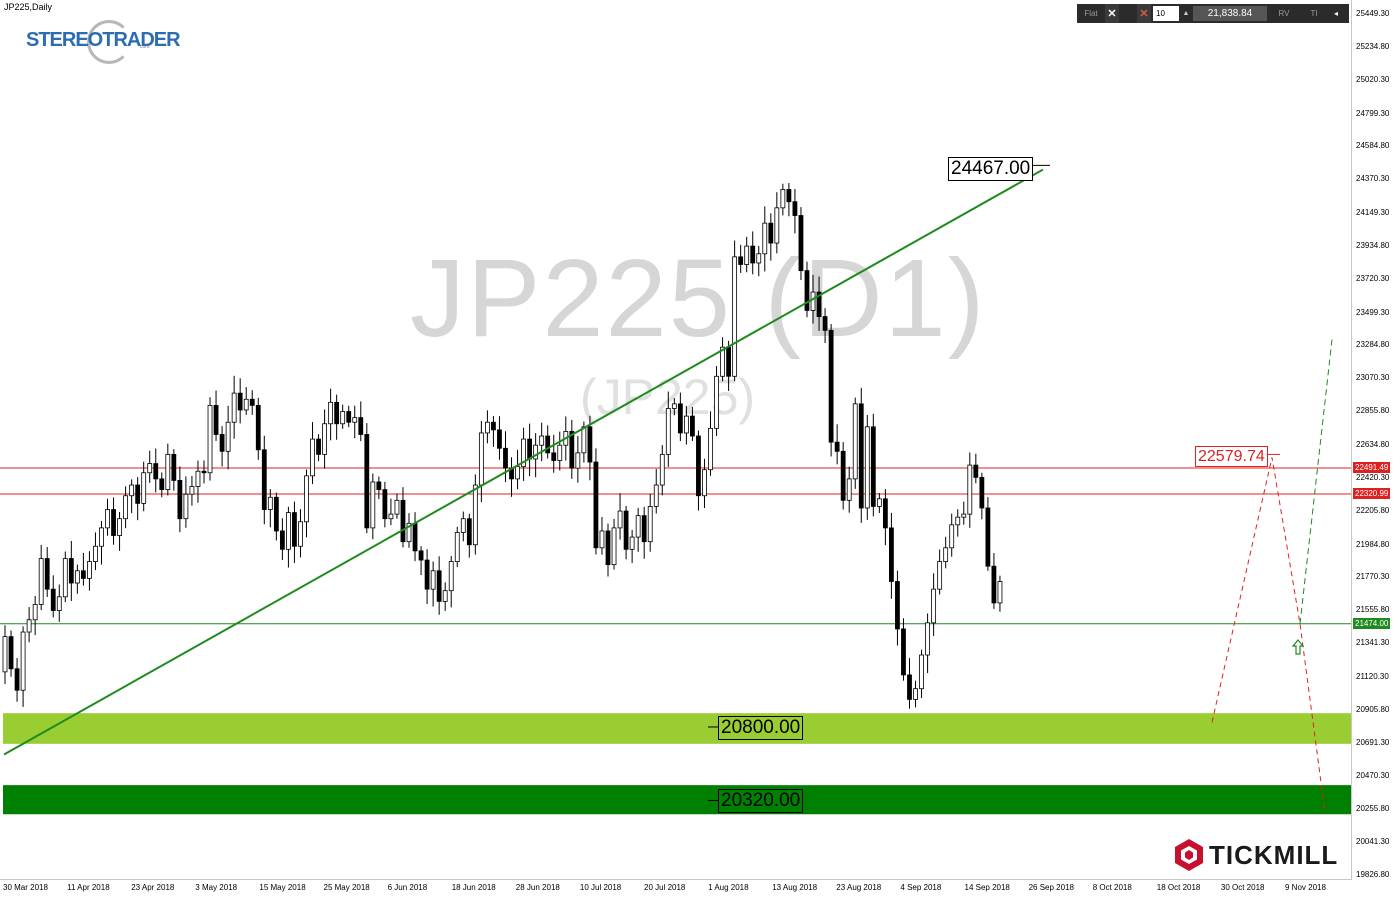  I want to click on logo-text: STEREOTRADER, so click(103, 40).